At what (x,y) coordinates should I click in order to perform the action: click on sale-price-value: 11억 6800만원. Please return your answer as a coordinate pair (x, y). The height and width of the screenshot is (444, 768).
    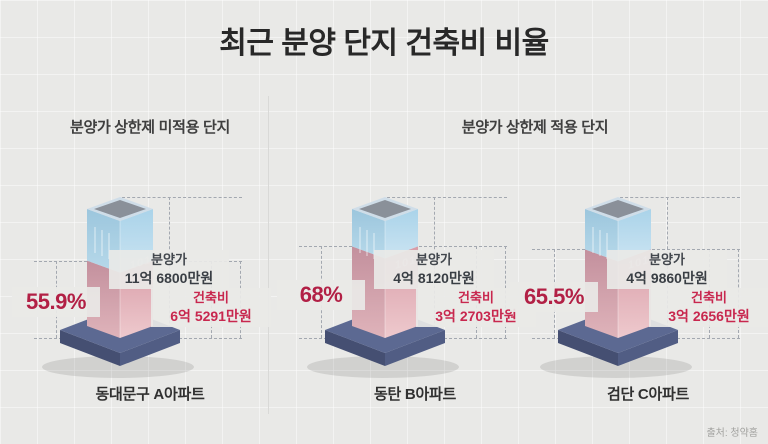
    Looking at the image, I should click on (169, 277).